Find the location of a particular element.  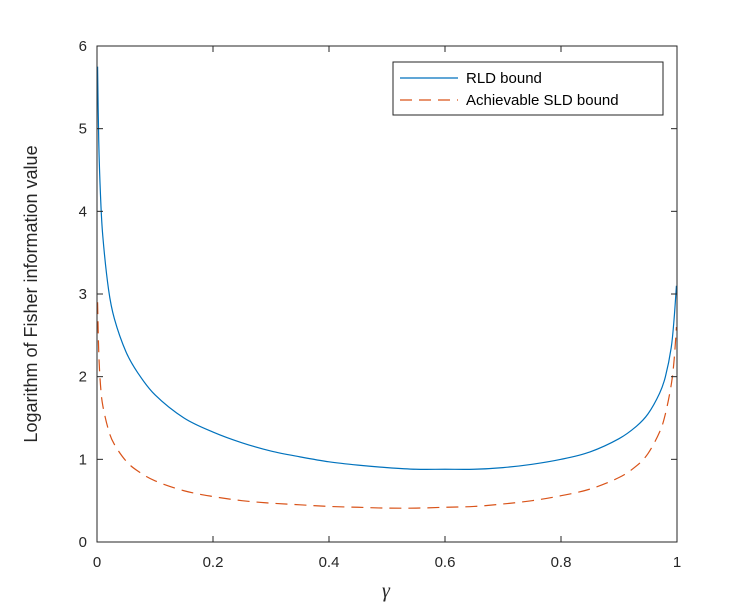

y-tick-label: 1 is located at coordinates (83, 459).